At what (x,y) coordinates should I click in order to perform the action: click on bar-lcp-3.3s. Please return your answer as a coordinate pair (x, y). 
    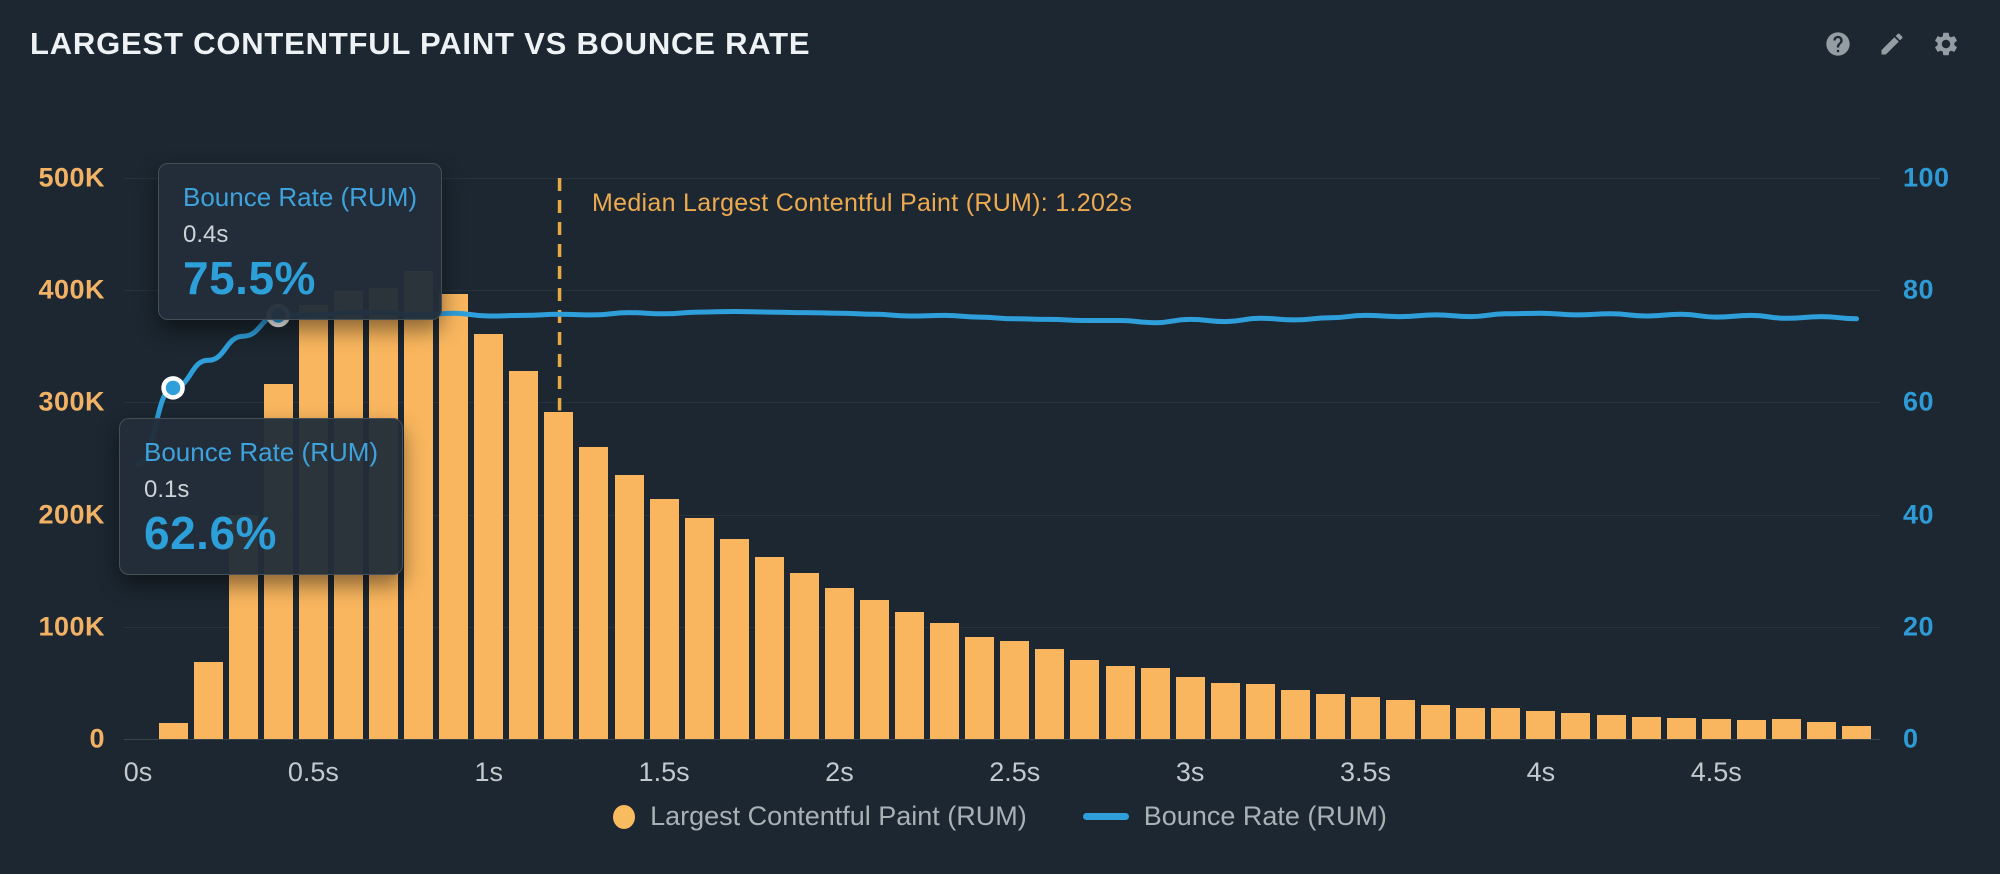
    Looking at the image, I should click on (1295, 714).